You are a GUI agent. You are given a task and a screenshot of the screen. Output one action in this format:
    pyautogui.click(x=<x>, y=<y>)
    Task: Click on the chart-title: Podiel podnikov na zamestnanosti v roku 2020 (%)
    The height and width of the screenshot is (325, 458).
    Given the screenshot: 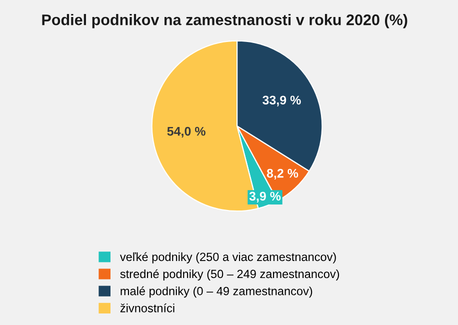 What is the action you would take?
    pyautogui.click(x=225, y=21)
    